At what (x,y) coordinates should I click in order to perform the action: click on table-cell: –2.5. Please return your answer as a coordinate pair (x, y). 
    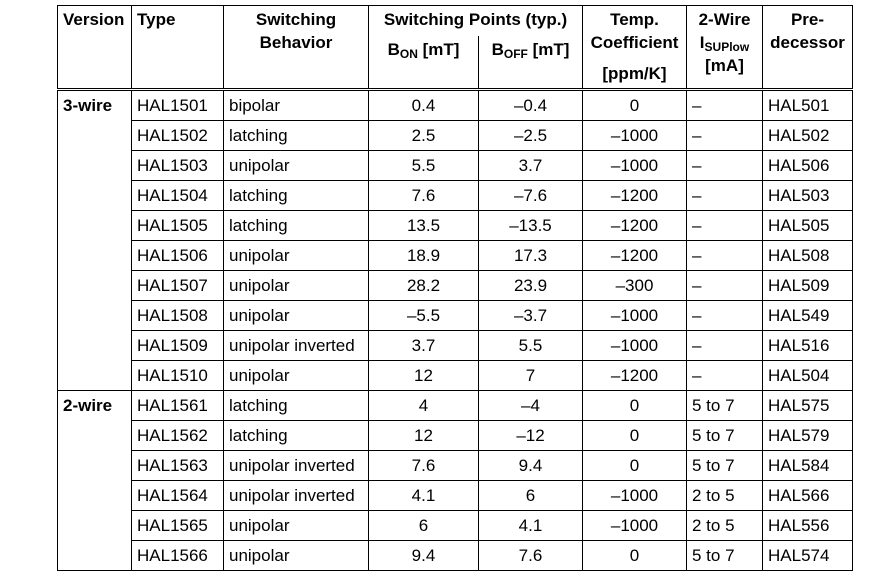
    Looking at the image, I should click on (530, 135).